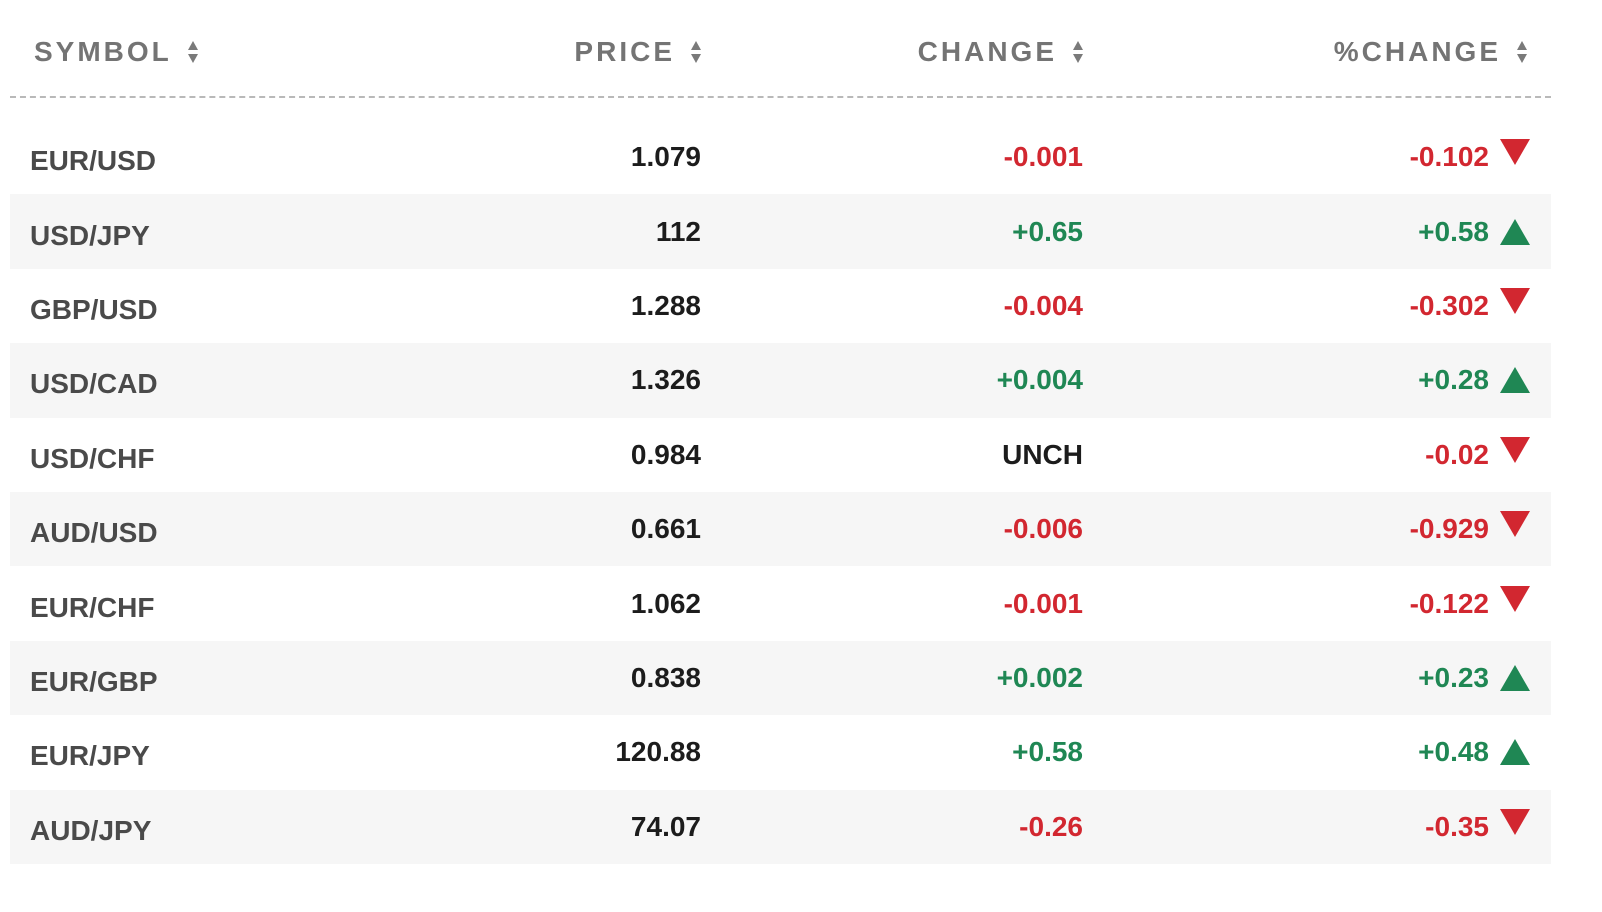  What do you see at coordinates (93, 161) in the screenshot?
I see `symbol-cell: EUR/USD` at bounding box center [93, 161].